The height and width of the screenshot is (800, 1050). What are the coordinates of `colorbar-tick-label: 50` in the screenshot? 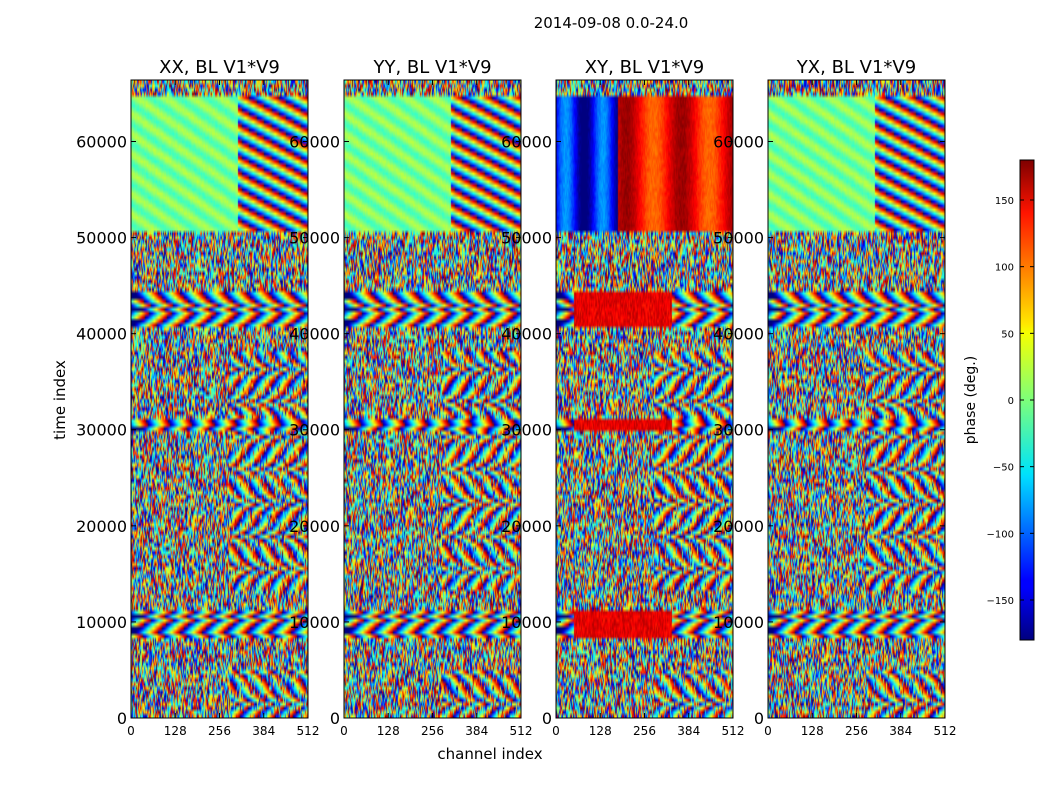 It's located at (1007, 334).